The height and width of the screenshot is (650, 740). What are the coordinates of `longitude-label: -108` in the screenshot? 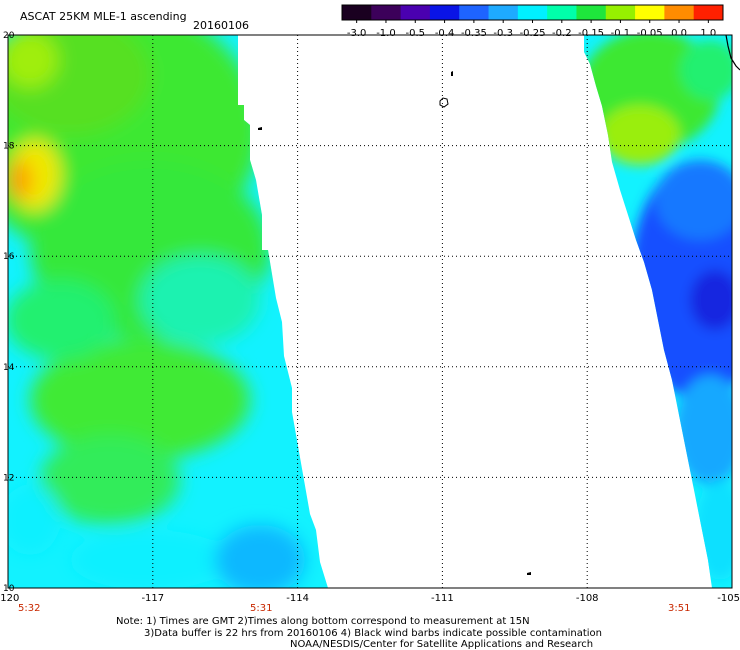 It's located at (587, 598).